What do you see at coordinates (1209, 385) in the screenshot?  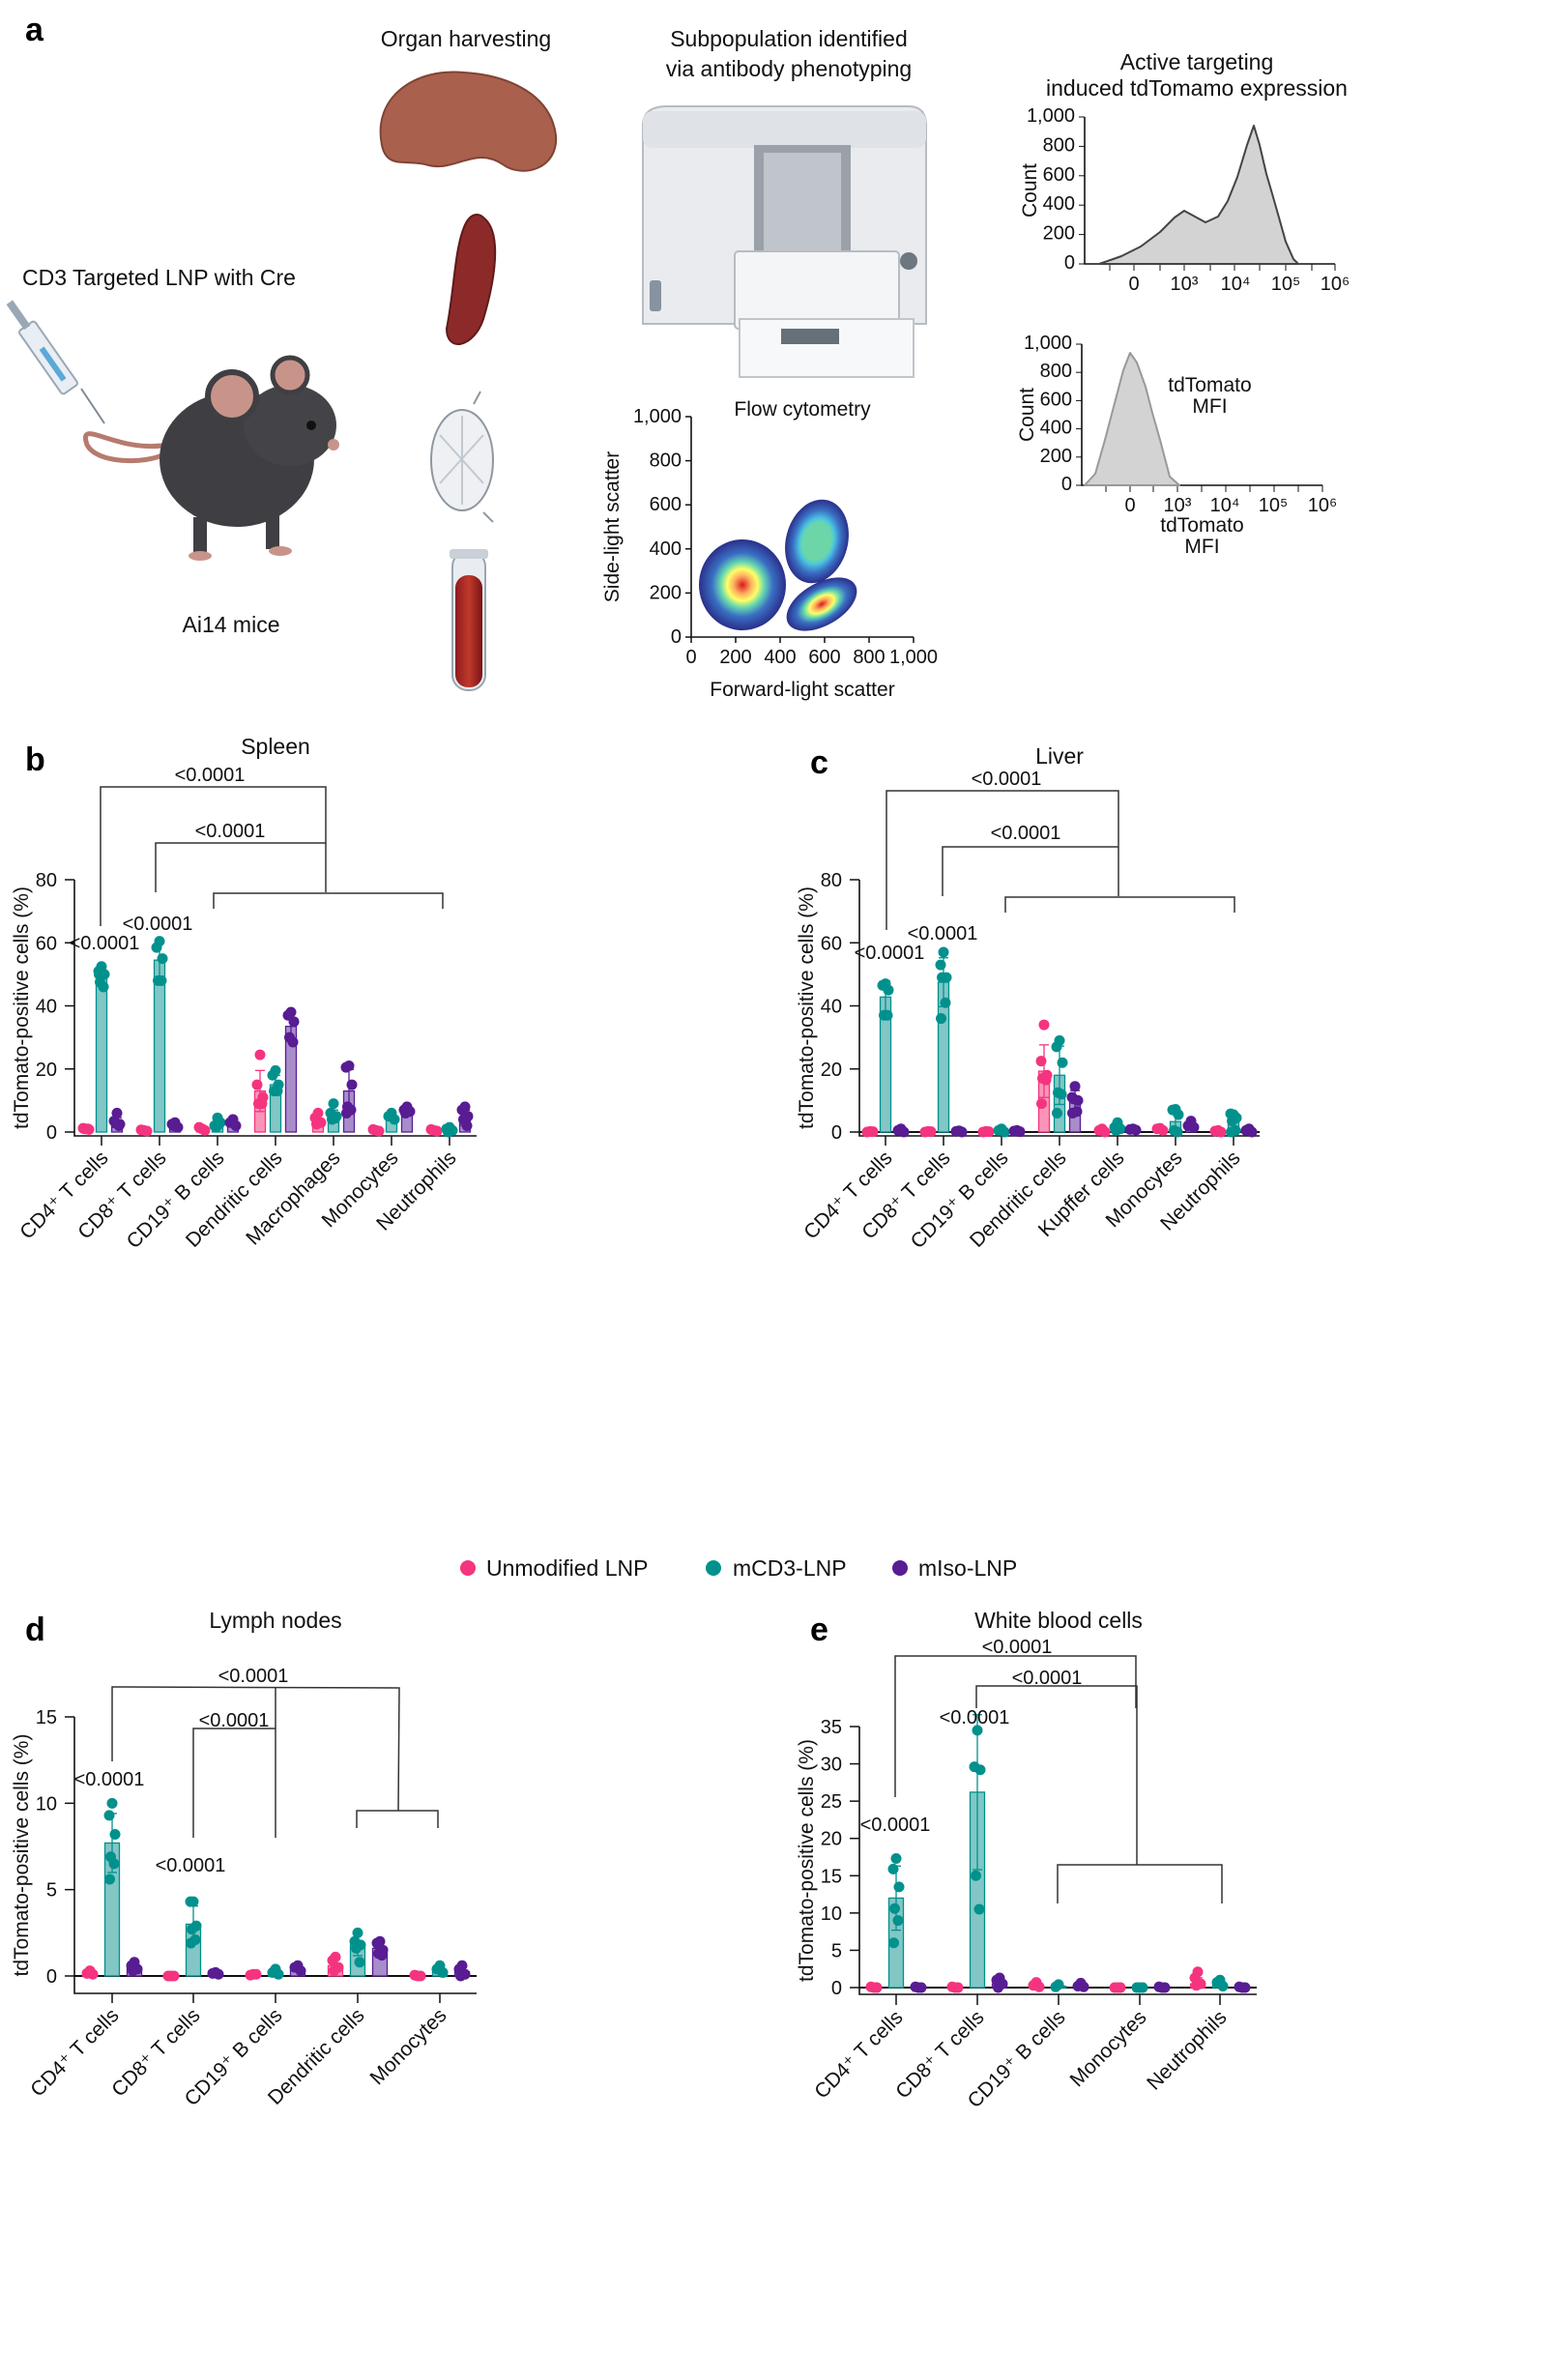 I see `x-axis-label-line1: tdTomato` at bounding box center [1209, 385].